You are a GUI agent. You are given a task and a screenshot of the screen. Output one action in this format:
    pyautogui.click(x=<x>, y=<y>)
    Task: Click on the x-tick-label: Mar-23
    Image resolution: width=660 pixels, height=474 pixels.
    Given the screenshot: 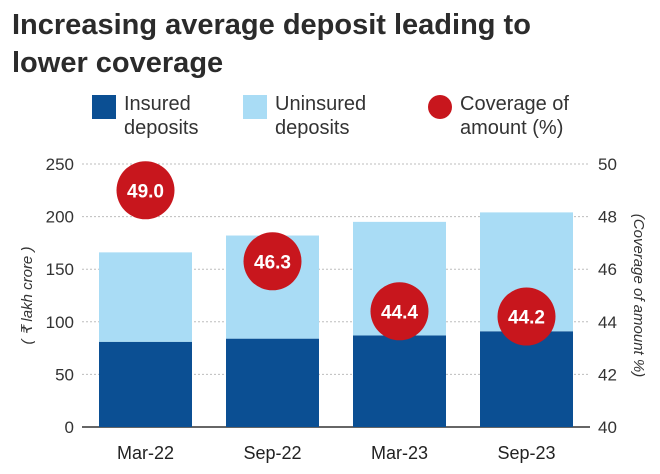 What is the action you would take?
    pyautogui.click(x=399, y=453)
    